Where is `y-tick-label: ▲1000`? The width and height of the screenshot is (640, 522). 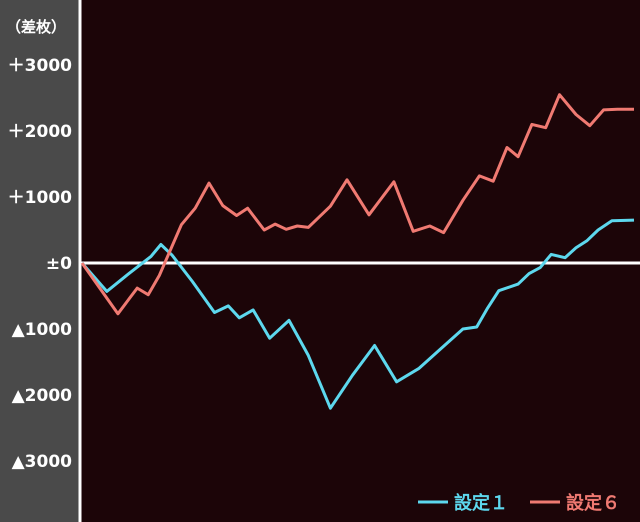
y-tick-label: ▲1000 is located at coordinates (42, 330).